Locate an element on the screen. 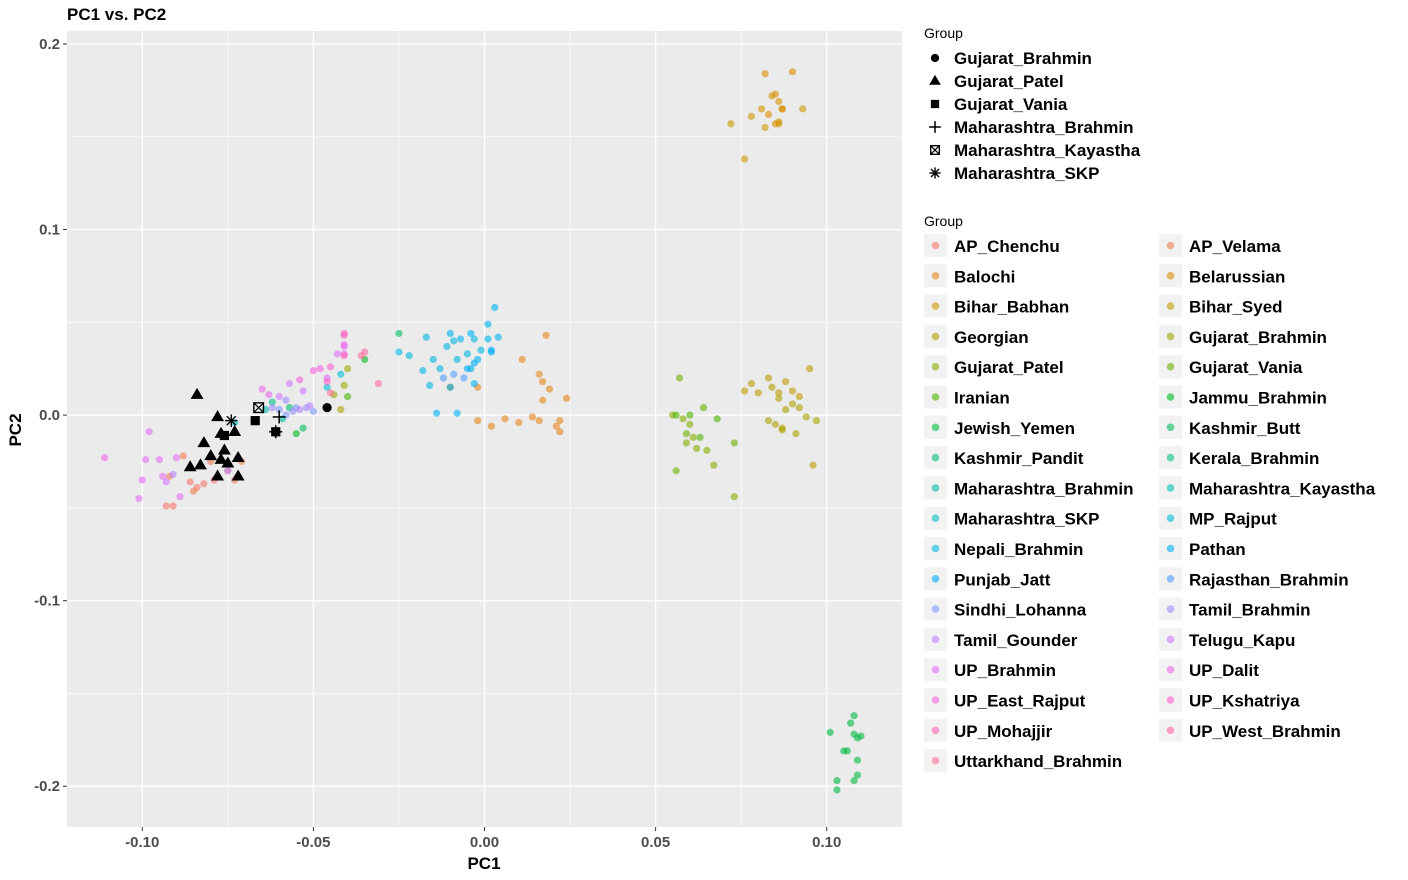  marker-circle is located at coordinates (935, 58).